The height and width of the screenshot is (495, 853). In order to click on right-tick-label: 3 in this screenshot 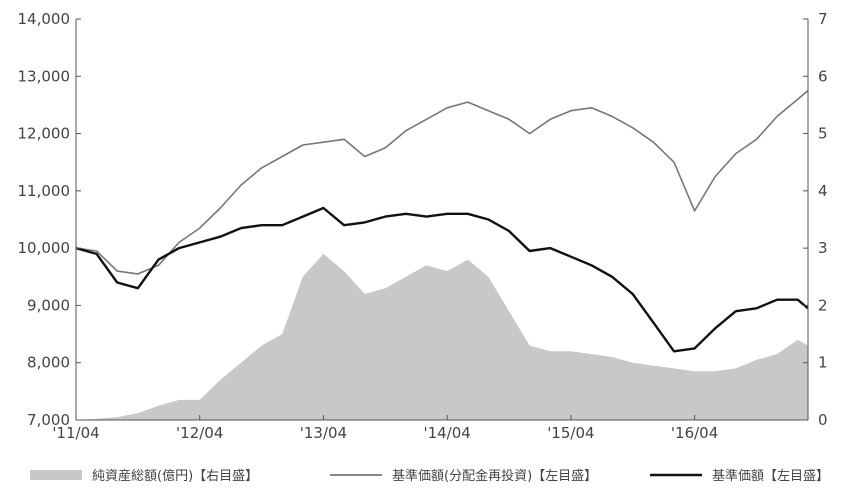, I will do `click(823, 248)`.